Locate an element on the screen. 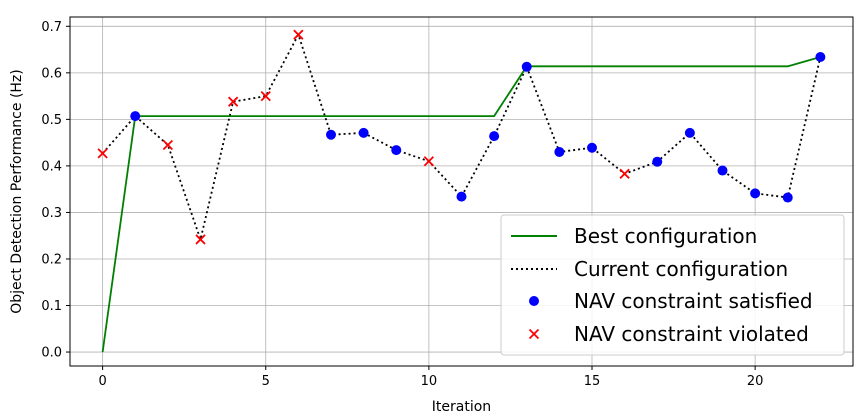 The height and width of the screenshot is (418, 868). y-tick-label: 0.5 is located at coordinates (51, 120).